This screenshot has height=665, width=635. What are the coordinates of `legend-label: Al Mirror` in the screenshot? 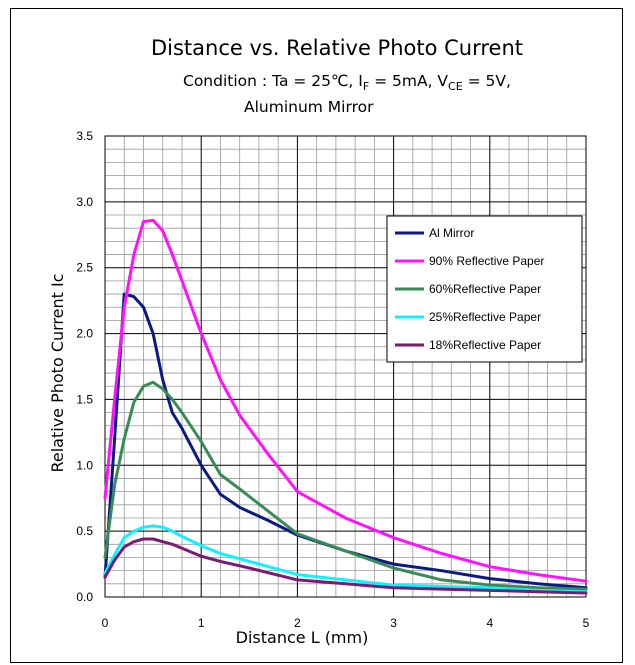 It's located at (451, 233).